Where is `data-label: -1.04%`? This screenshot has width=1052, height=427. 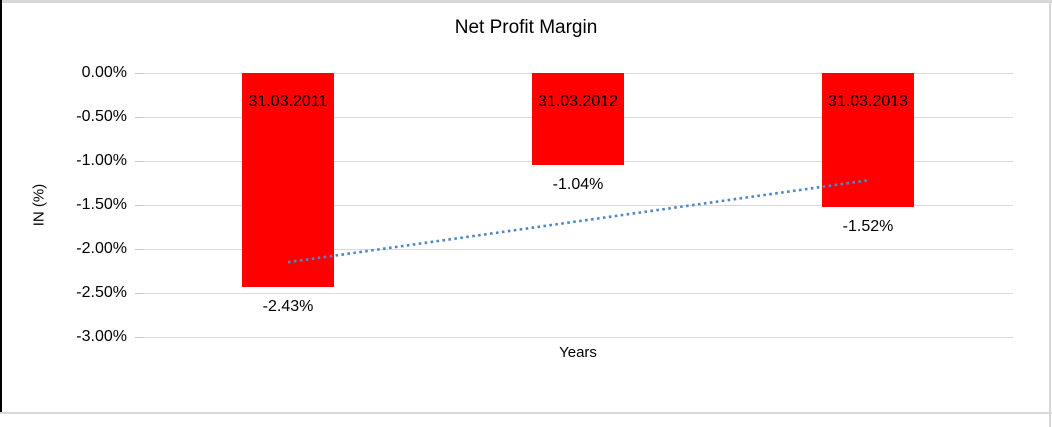
data-label: -1.04% is located at coordinates (578, 184).